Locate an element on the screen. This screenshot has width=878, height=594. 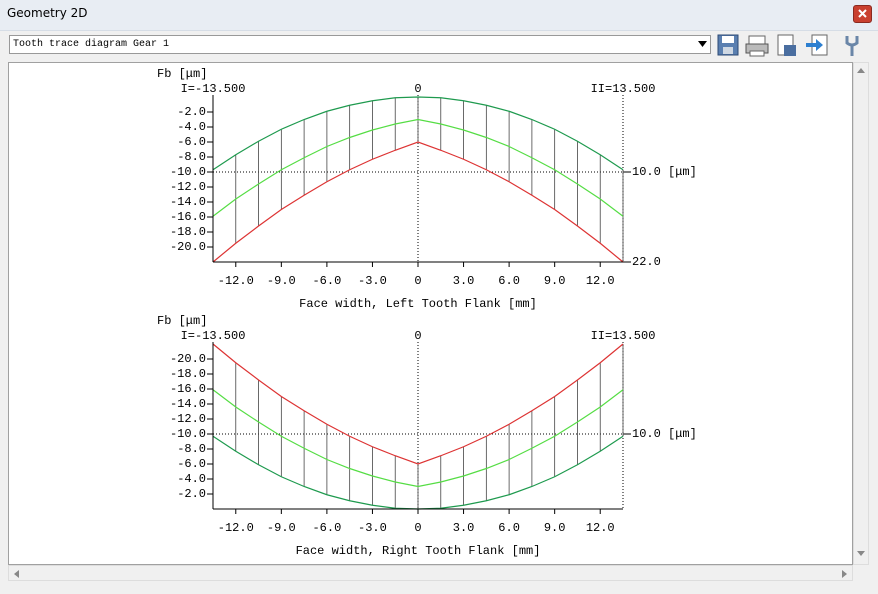
close-button is located at coordinates (862, 14).